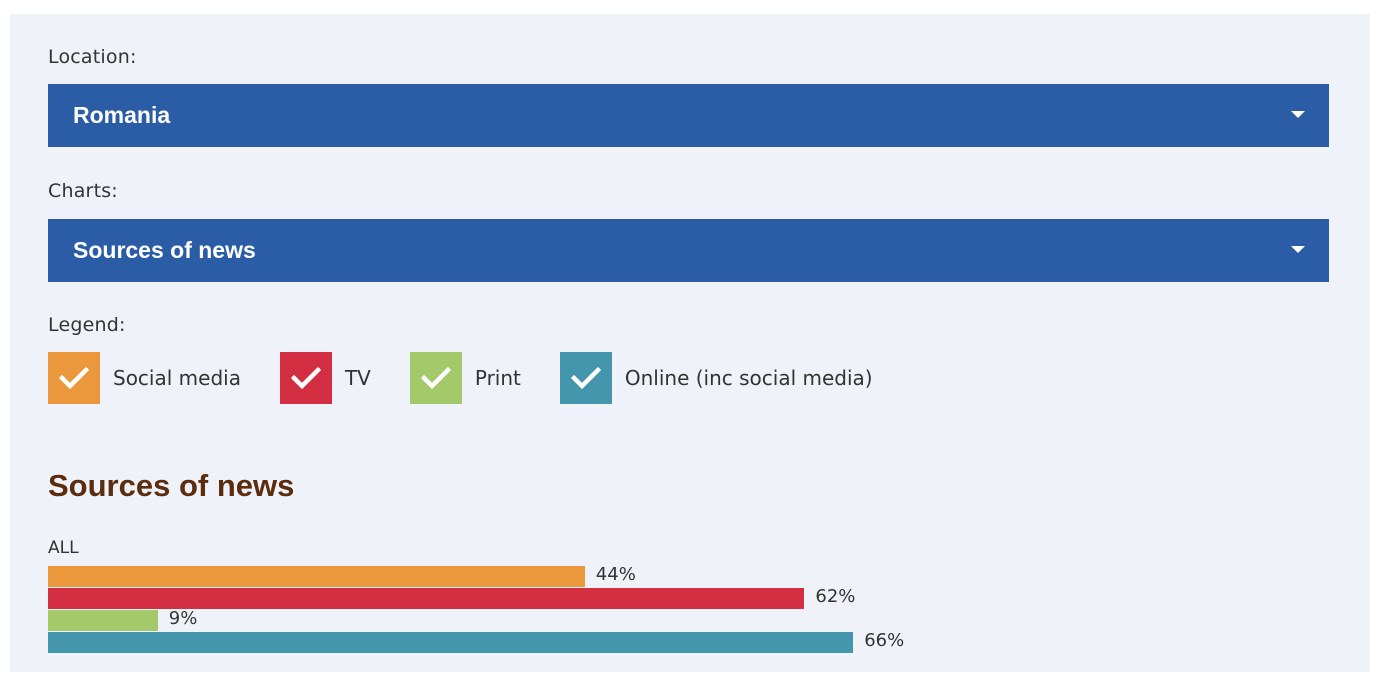  Describe the element at coordinates (451, 642) in the screenshot. I see `bar-online` at that location.